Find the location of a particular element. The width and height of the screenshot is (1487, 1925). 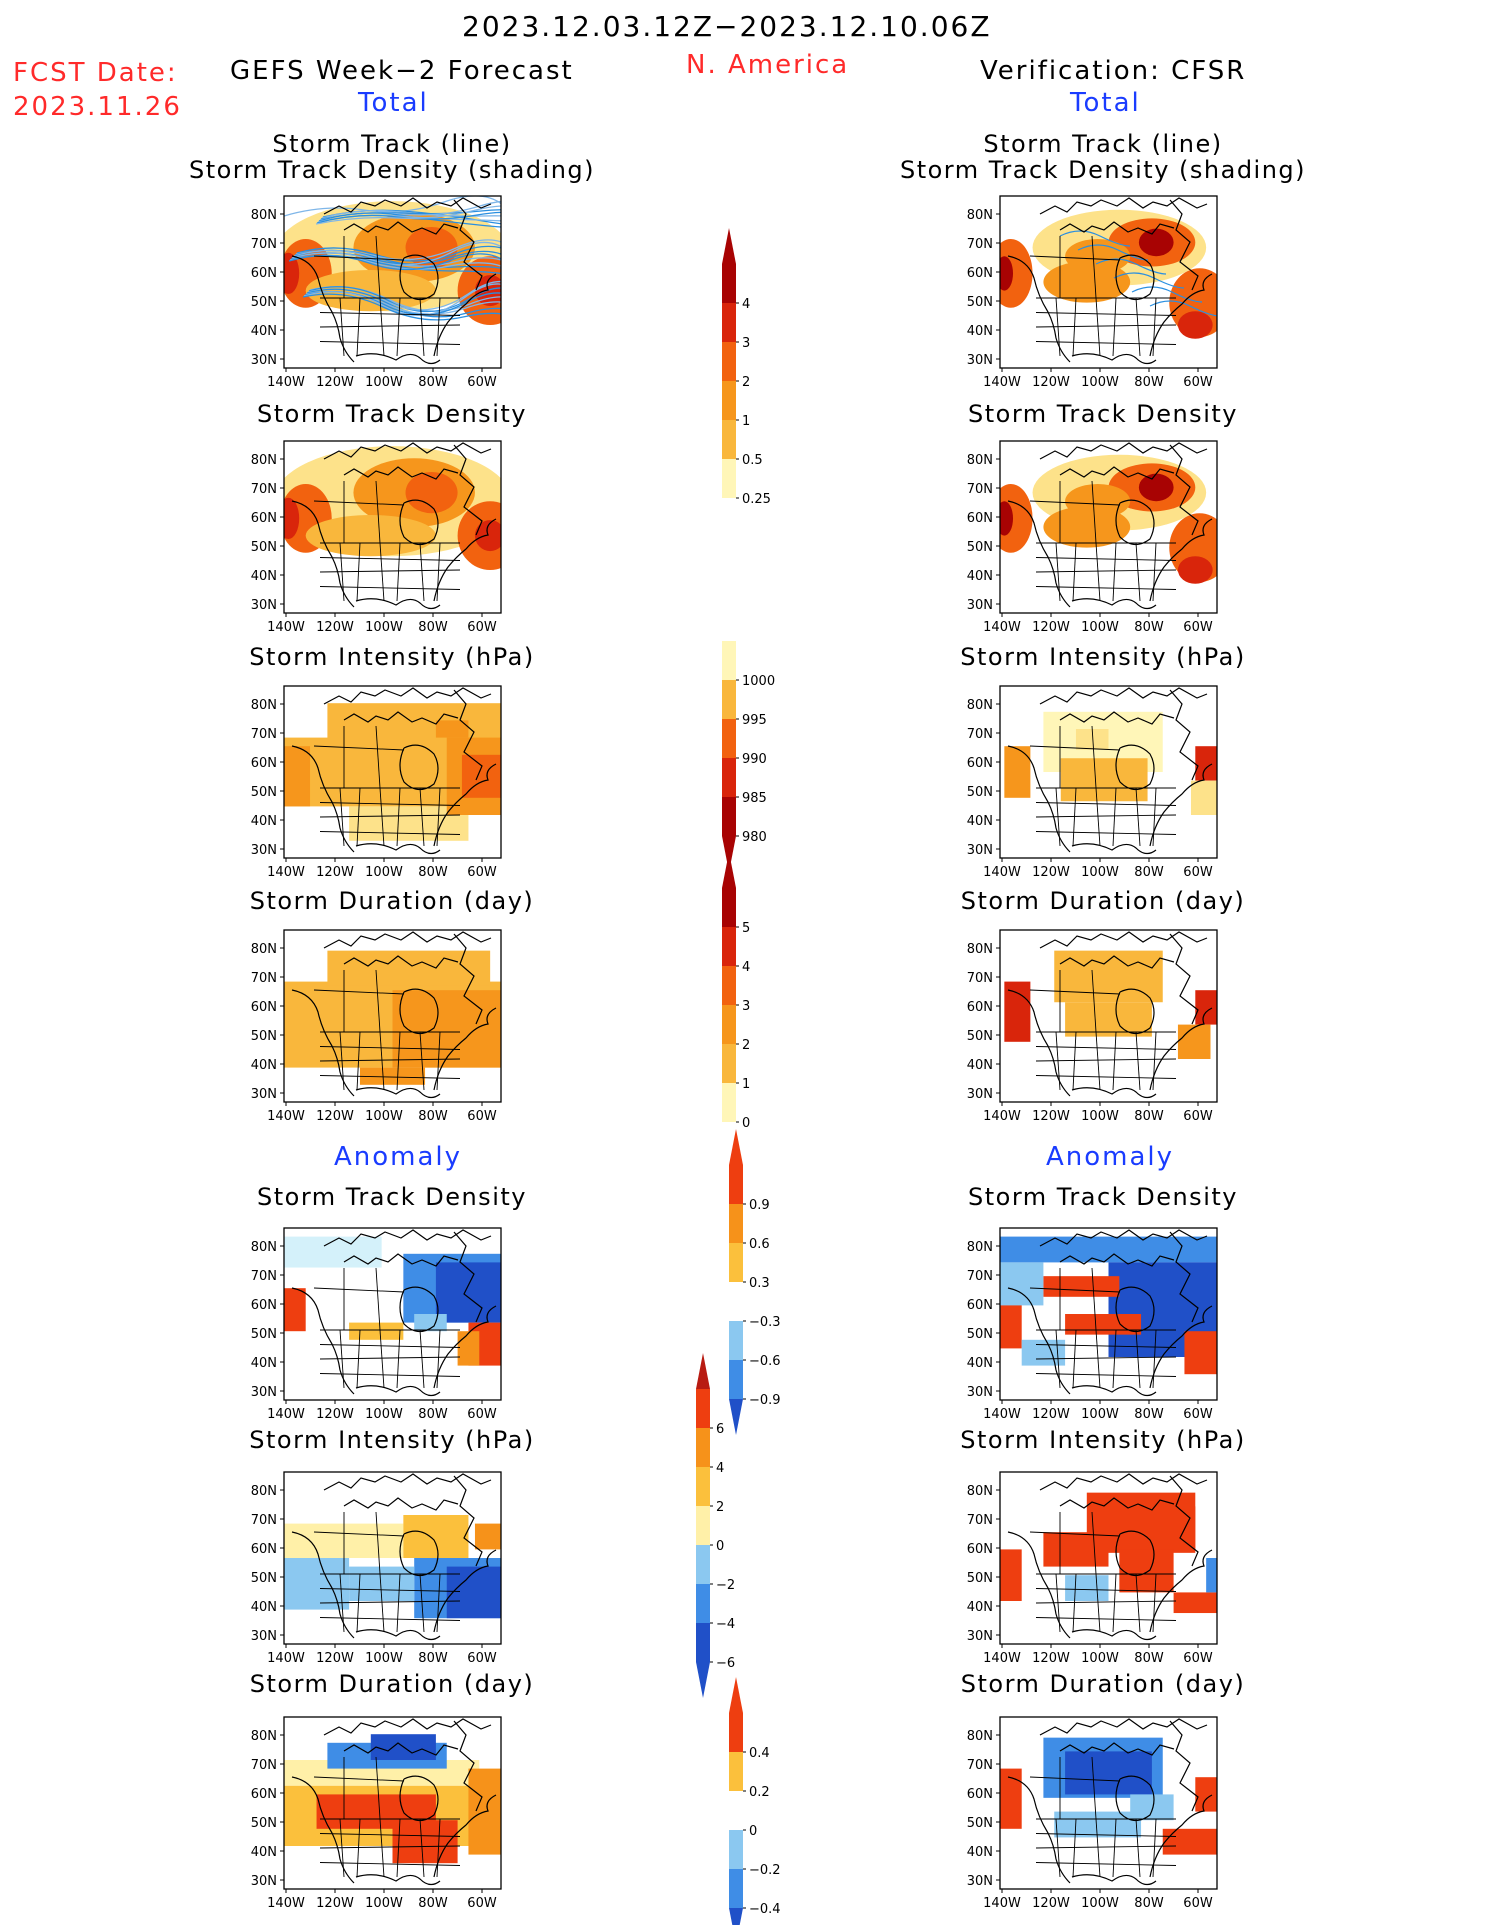

colorbar-label: 0 is located at coordinates (746, 1123).